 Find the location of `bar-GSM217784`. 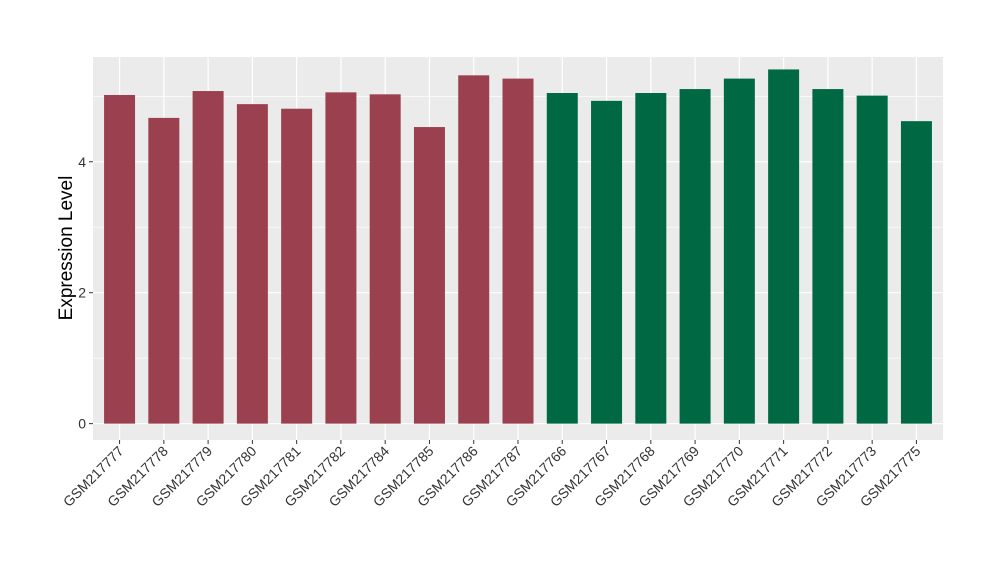

bar-GSM217784 is located at coordinates (385, 259).